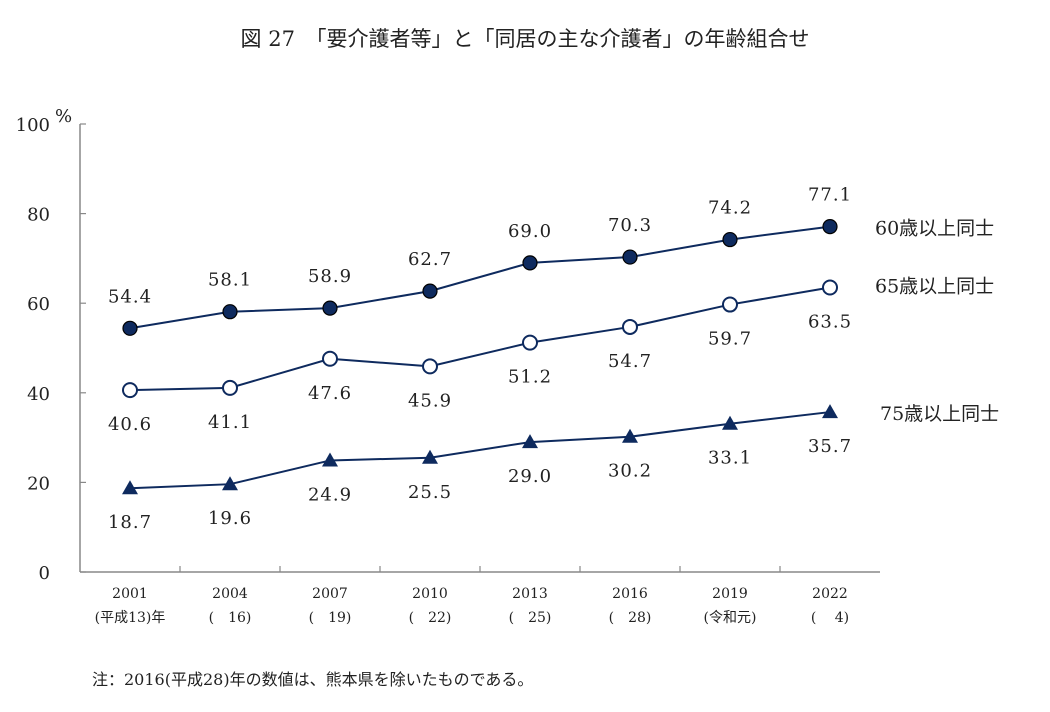  I want to click on x-tick-label: 2004, so click(230, 594).